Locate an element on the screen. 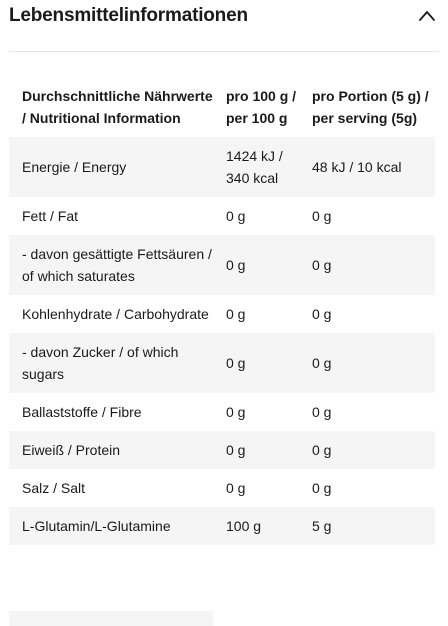 The image size is (448, 626). value-per-serving: 5 g is located at coordinates (367, 526).